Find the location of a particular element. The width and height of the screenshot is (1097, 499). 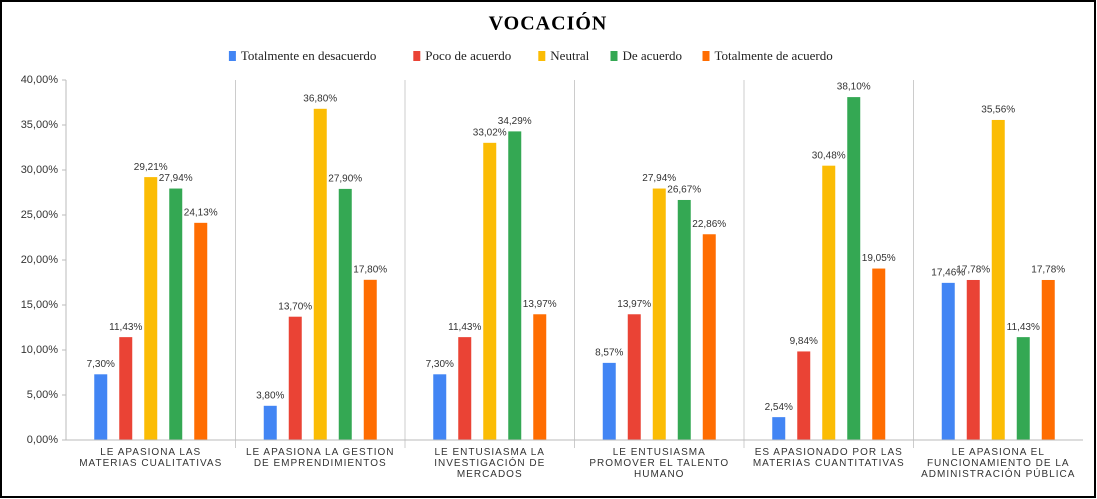

data-label: 19,05% is located at coordinates (879, 258).